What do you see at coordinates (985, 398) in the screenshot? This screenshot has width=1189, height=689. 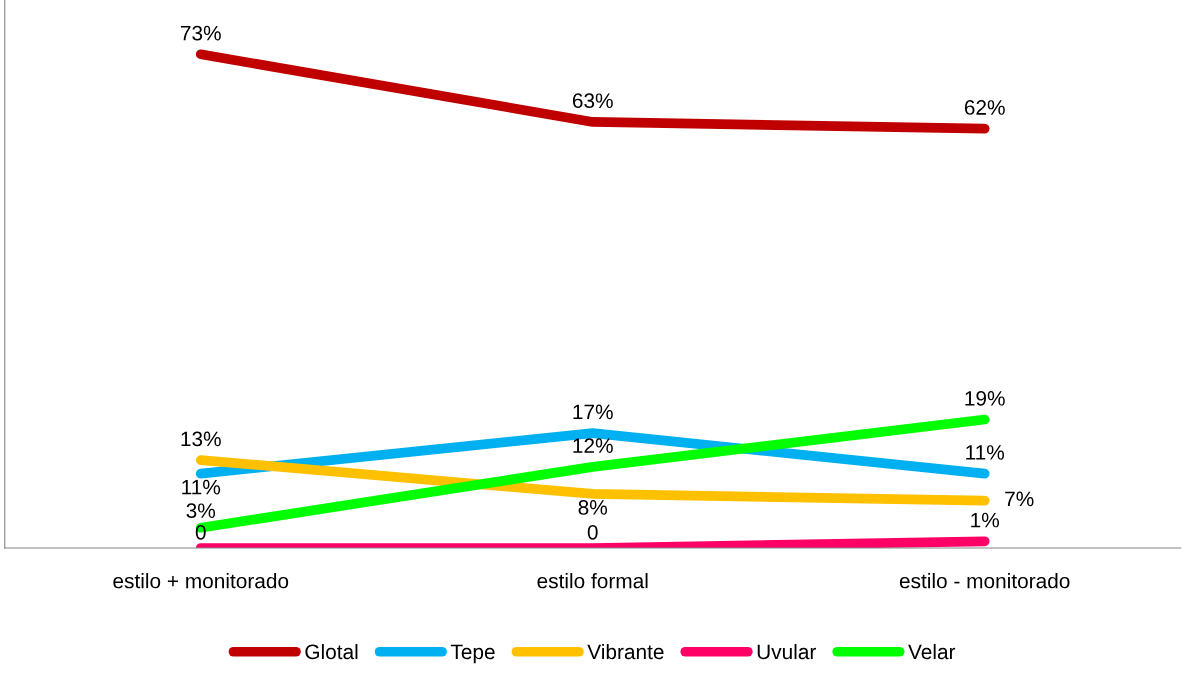 I see `data-label: 19%` at bounding box center [985, 398].